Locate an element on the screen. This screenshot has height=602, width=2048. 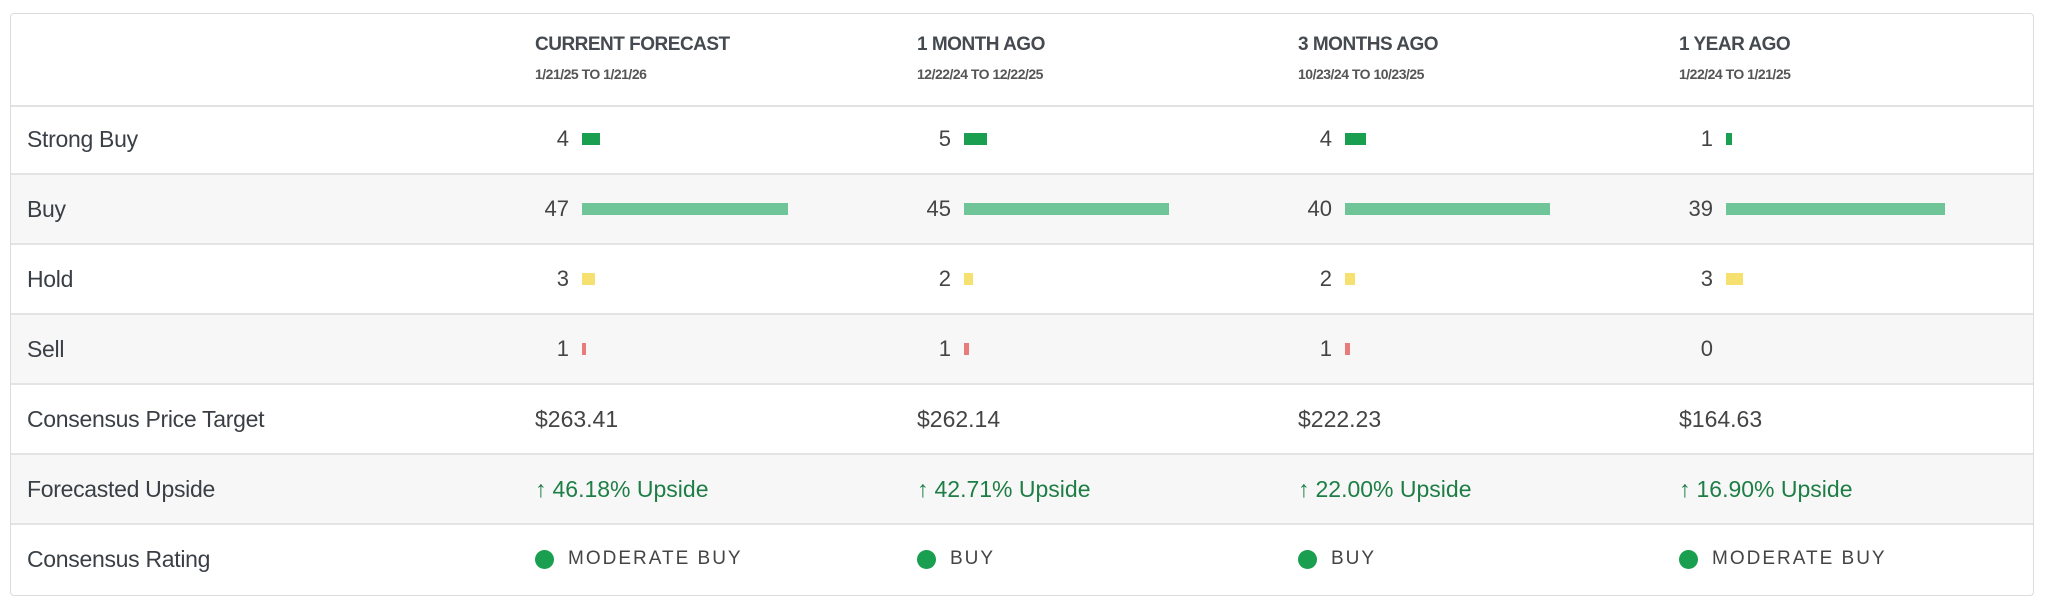
rating-count: 0 is located at coordinates (1706, 348).